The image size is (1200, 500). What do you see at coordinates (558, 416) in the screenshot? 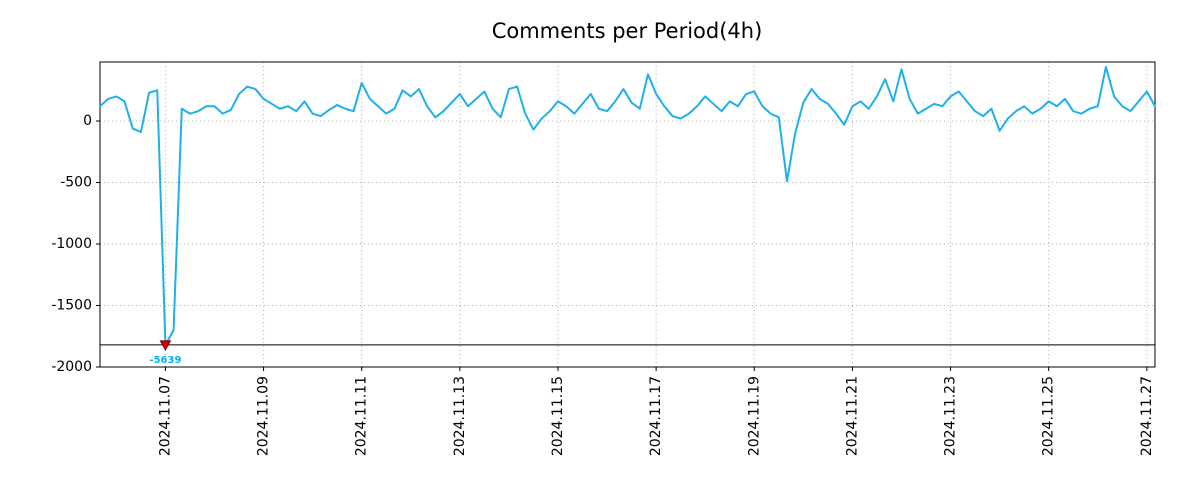
I see `x-tick-label: 2024.11.15` at bounding box center [558, 416].